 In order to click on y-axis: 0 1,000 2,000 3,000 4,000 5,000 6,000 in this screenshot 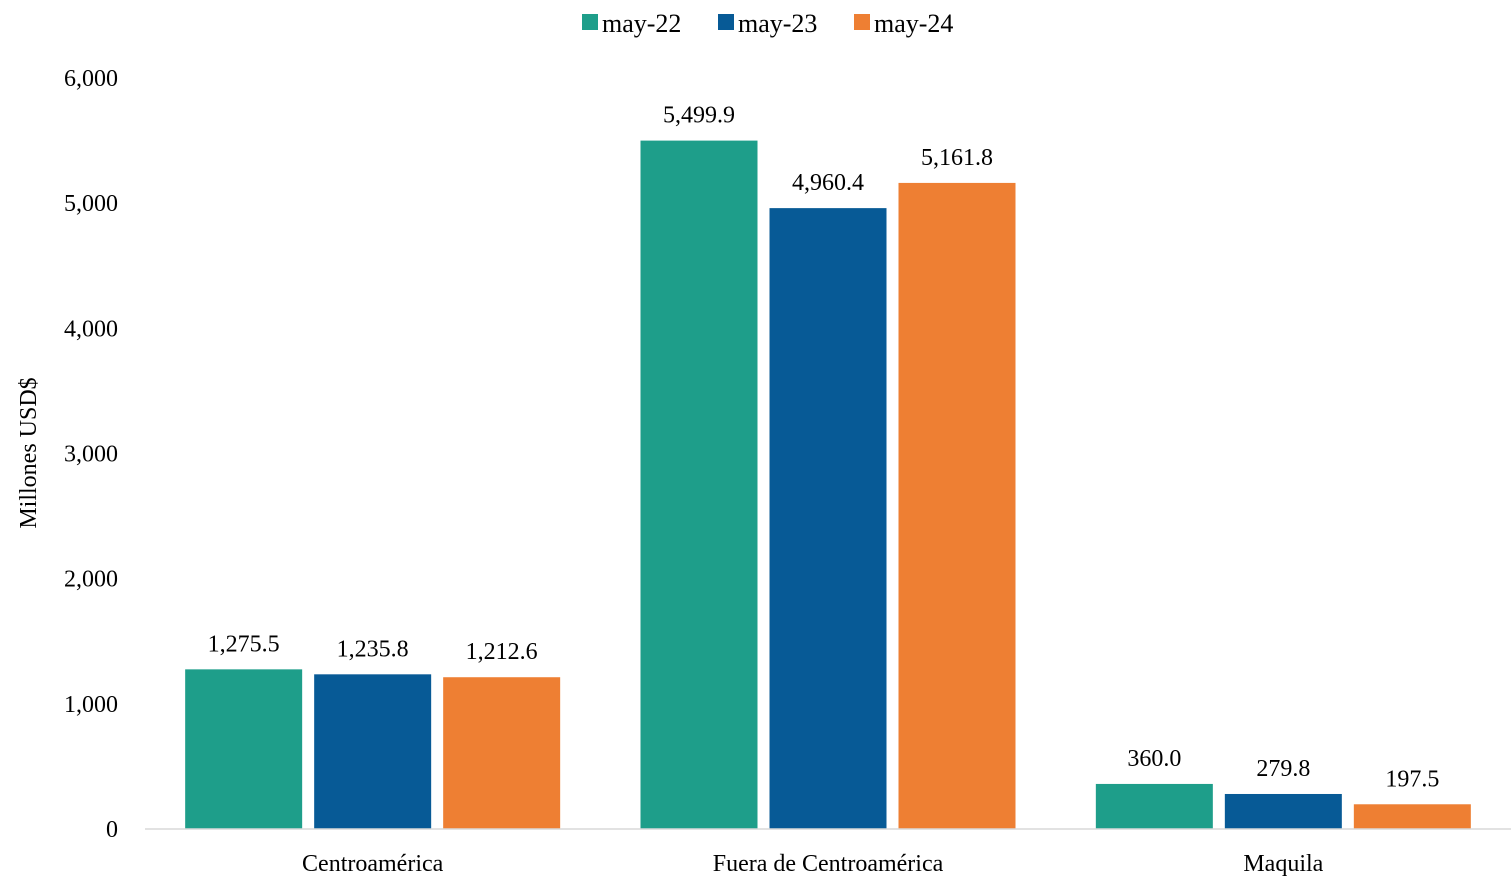, I will do `click(91, 454)`.